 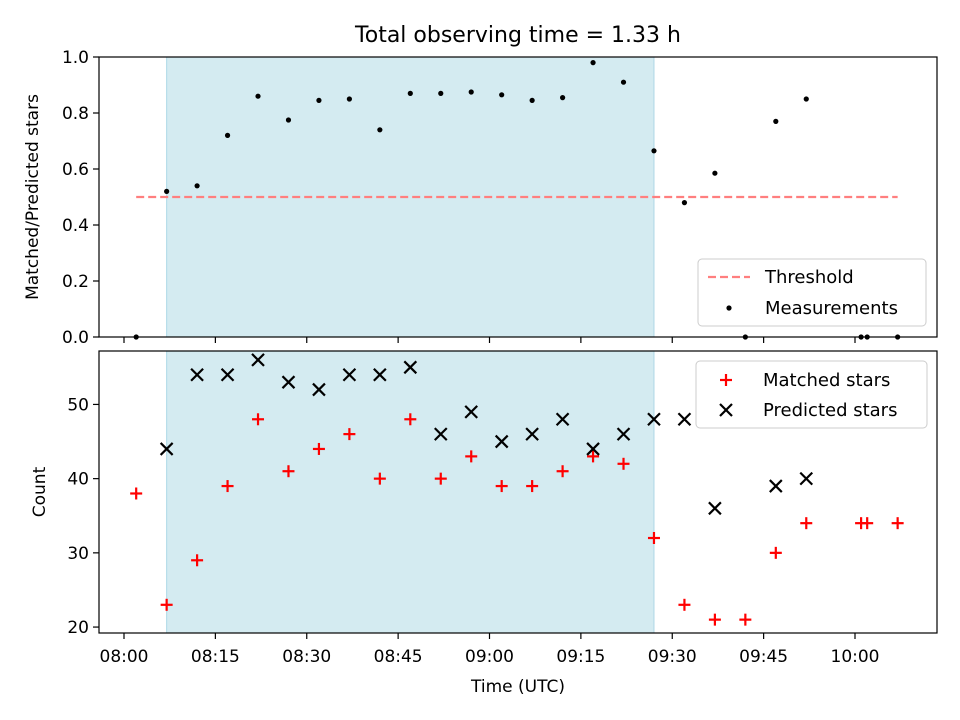 I want to click on bottom-xtick-label: 09:30, so click(x=672, y=657).